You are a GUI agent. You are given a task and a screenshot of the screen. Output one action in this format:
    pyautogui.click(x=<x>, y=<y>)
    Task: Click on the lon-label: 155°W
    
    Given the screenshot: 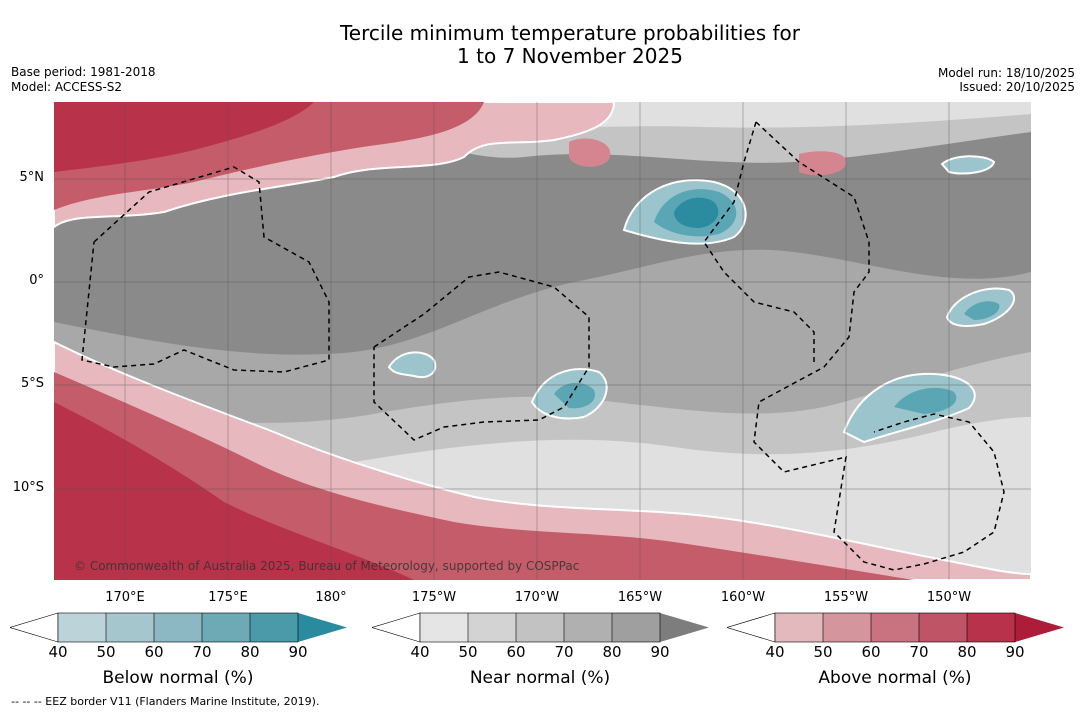 What is the action you would take?
    pyautogui.click(x=846, y=597)
    